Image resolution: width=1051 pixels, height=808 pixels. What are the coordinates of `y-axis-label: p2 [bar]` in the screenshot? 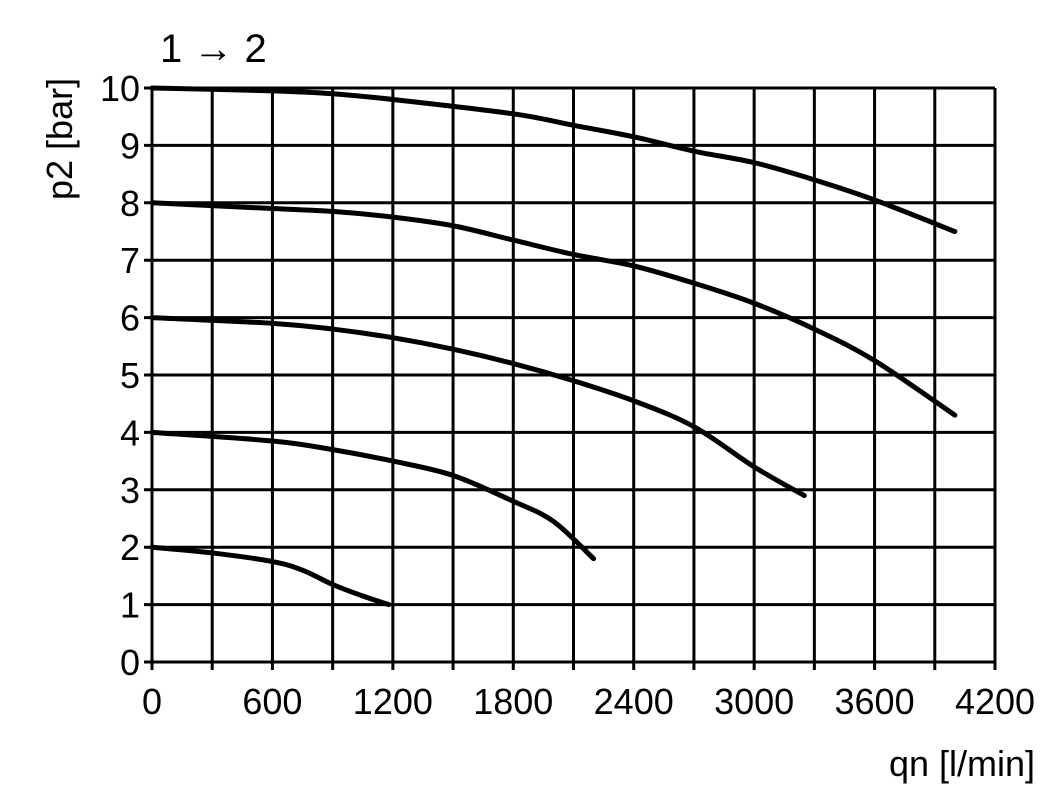 It's located at (59, 139).